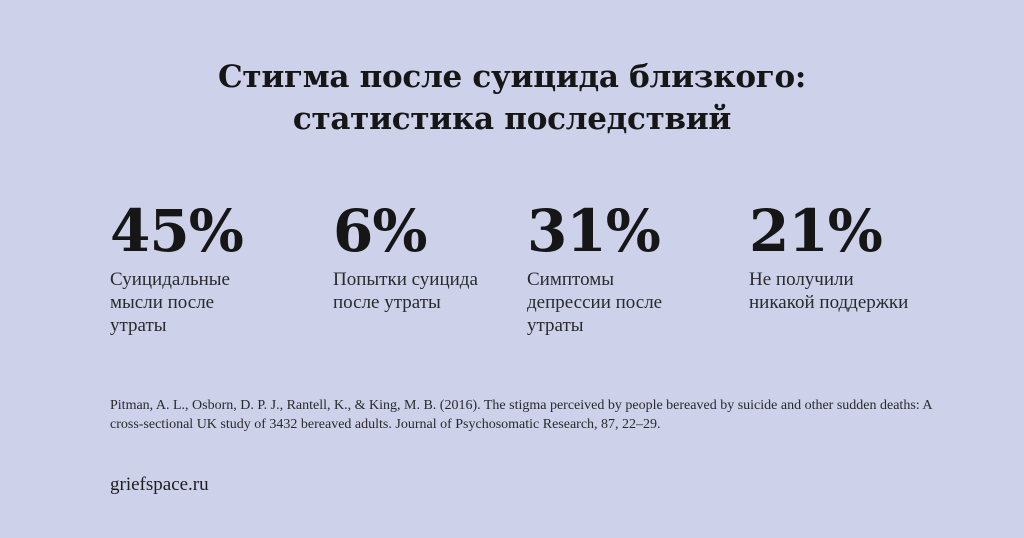  I want to click on stat-label: Попытки суицида после утраты, so click(405, 291).